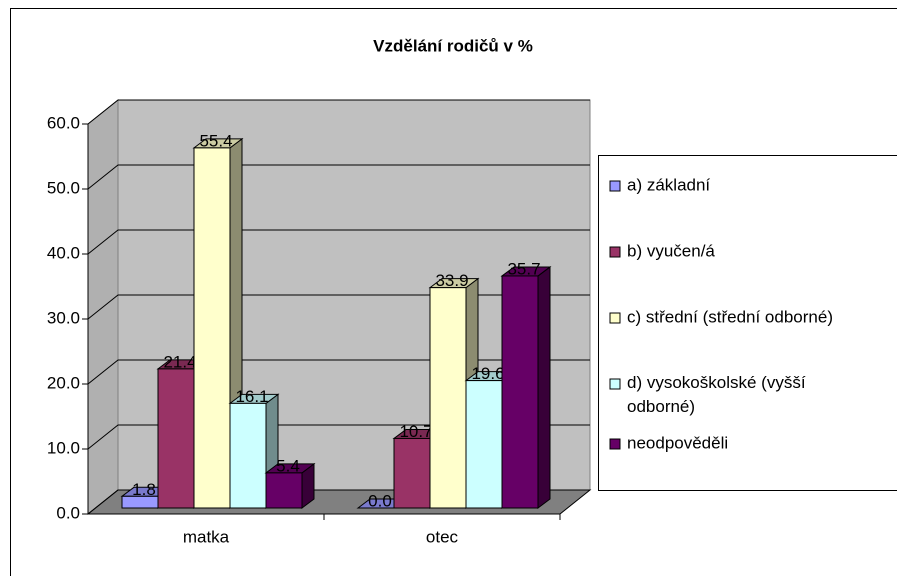  Describe the element at coordinates (671, 250) in the screenshot. I see `legend-label: b) vyučen/á` at that location.